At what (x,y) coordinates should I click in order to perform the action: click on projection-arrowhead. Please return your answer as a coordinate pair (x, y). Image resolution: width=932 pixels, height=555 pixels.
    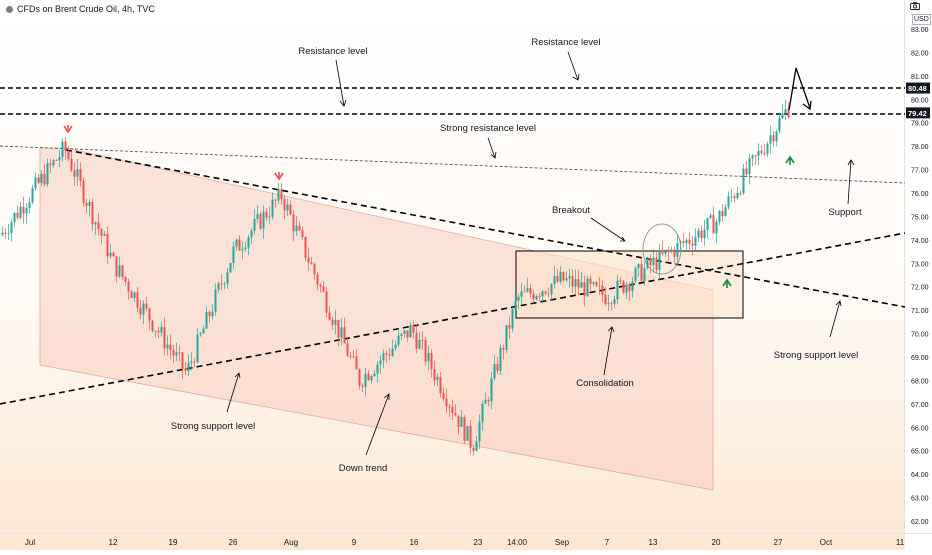
    Looking at the image, I should click on (807, 105).